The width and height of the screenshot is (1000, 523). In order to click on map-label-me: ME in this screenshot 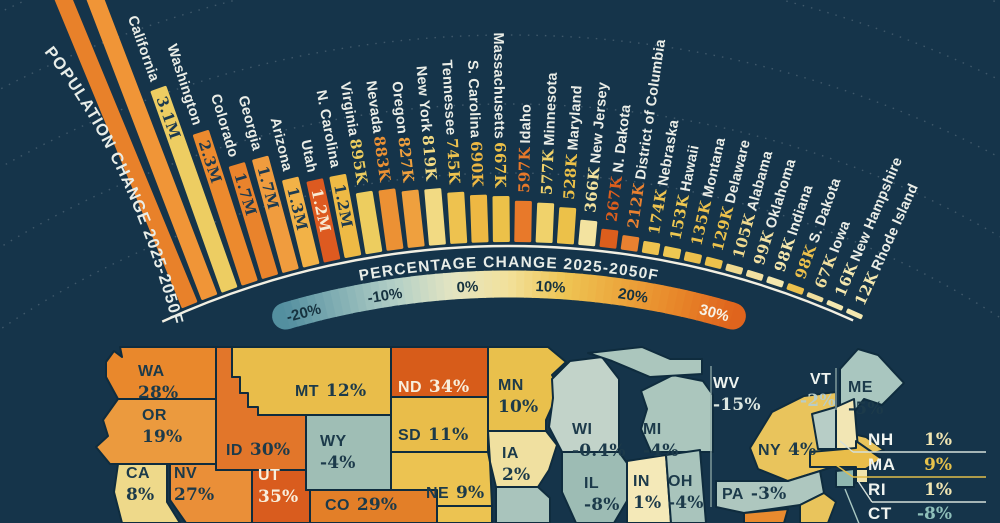, I will do `click(860, 387)`.